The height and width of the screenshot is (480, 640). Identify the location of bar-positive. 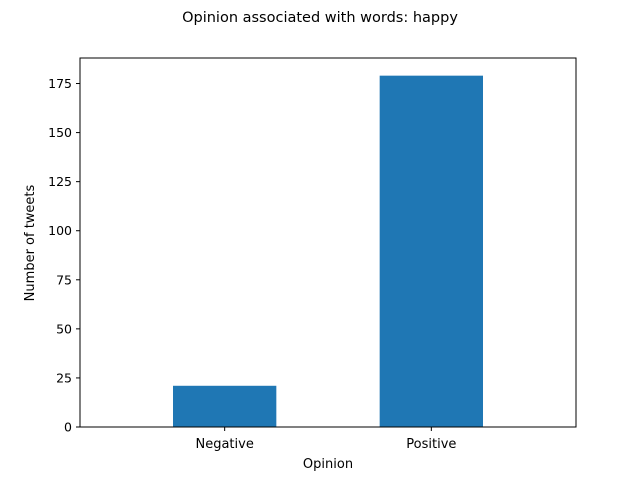
(431, 251).